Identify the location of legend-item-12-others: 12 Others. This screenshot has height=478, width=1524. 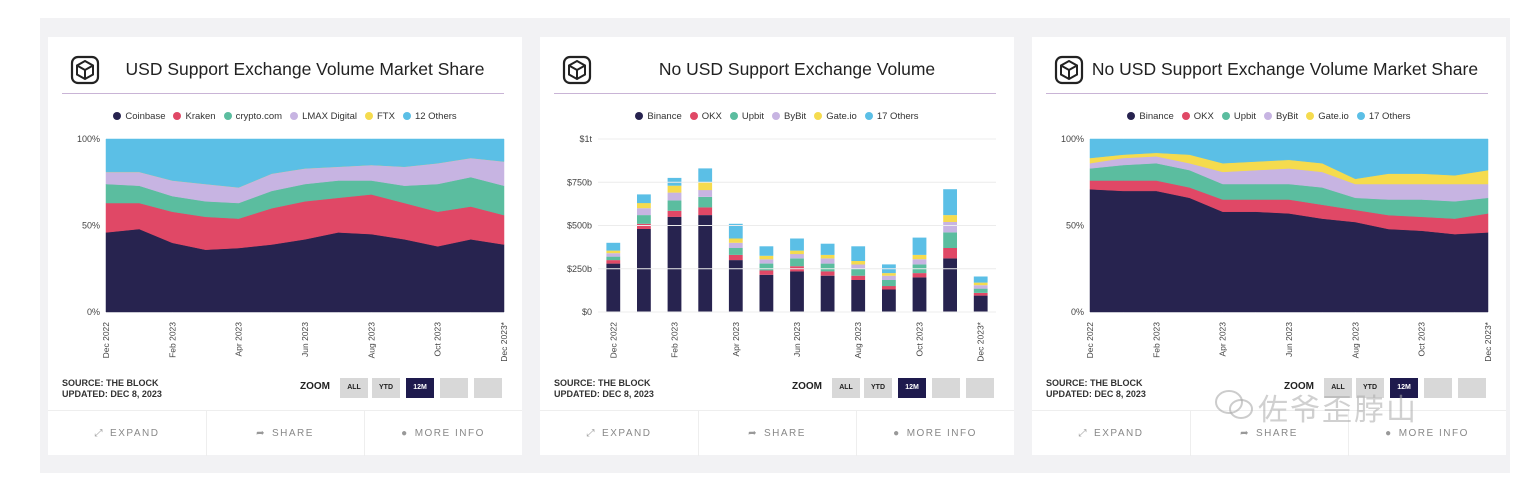
(429, 116).